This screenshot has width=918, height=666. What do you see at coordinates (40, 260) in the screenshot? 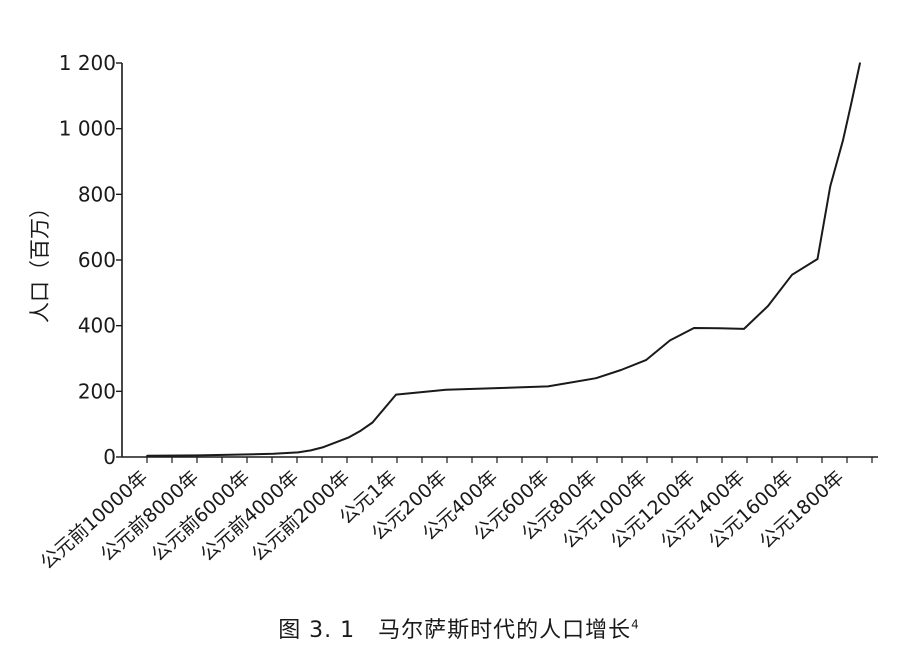
I see `y-axis-label: 人口（百万）` at bounding box center [40, 260].